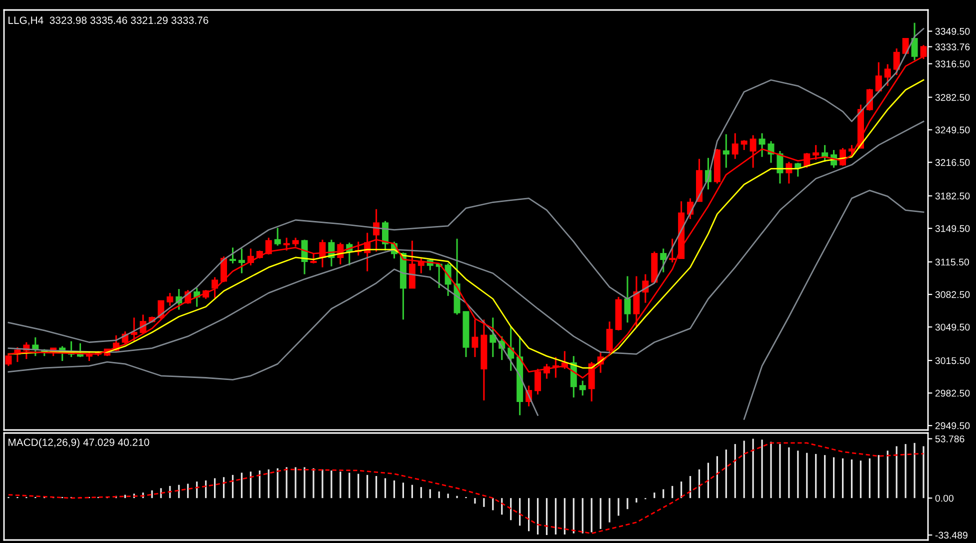 The width and height of the screenshot is (976, 543). Describe the element at coordinates (952, 31) in the screenshot. I see `y-tick-label: 3349.50` at that location.